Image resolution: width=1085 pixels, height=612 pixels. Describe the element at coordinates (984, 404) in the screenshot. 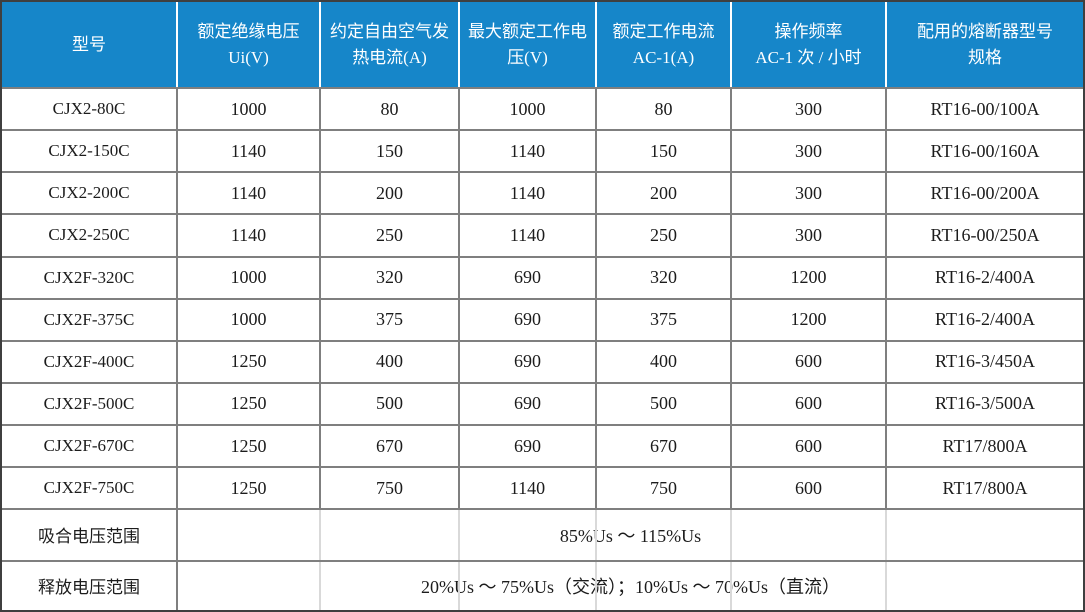

I see `cell-value: RT16-3/500A` at that location.